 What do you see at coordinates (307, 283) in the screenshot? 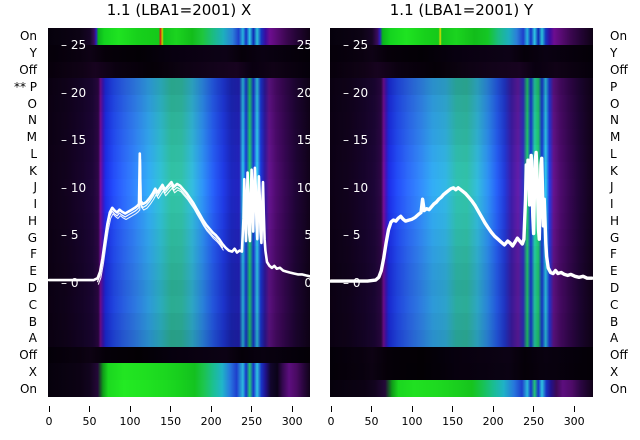
I see `y-tick-label-right: 0` at bounding box center [307, 283].